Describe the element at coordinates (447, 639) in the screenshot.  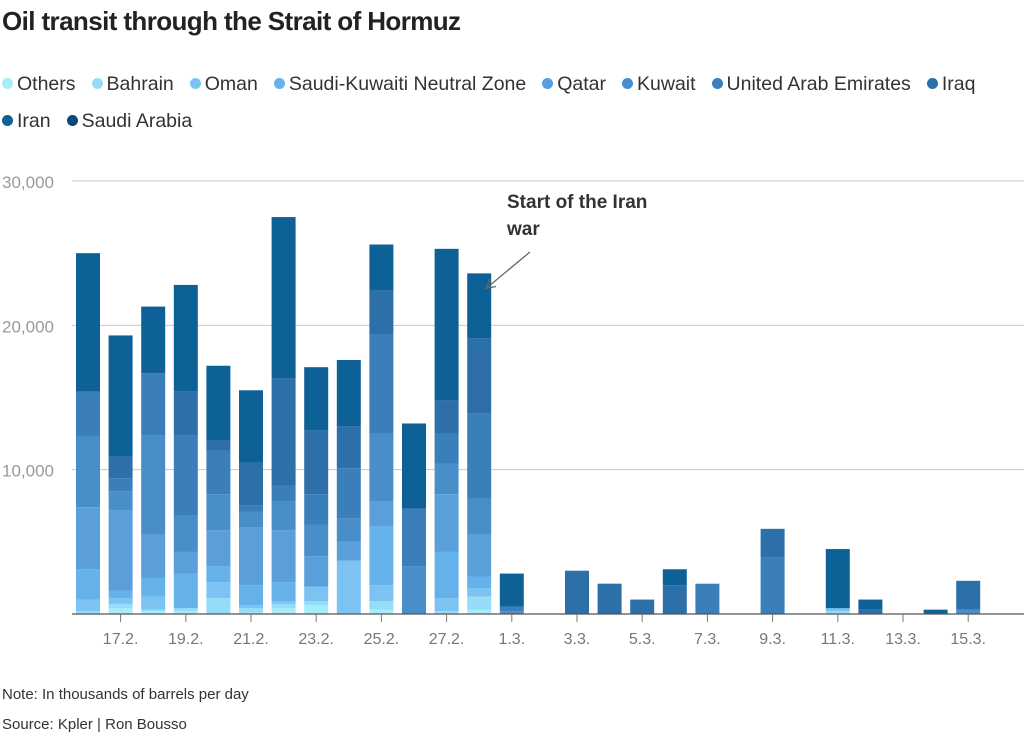
I see `x-tick-label: 27.2.` at that location.